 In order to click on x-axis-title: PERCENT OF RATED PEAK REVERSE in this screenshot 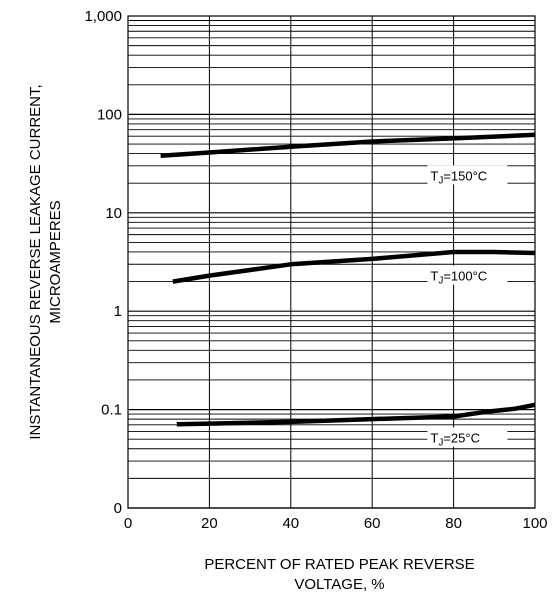, I will do `click(339, 564)`.